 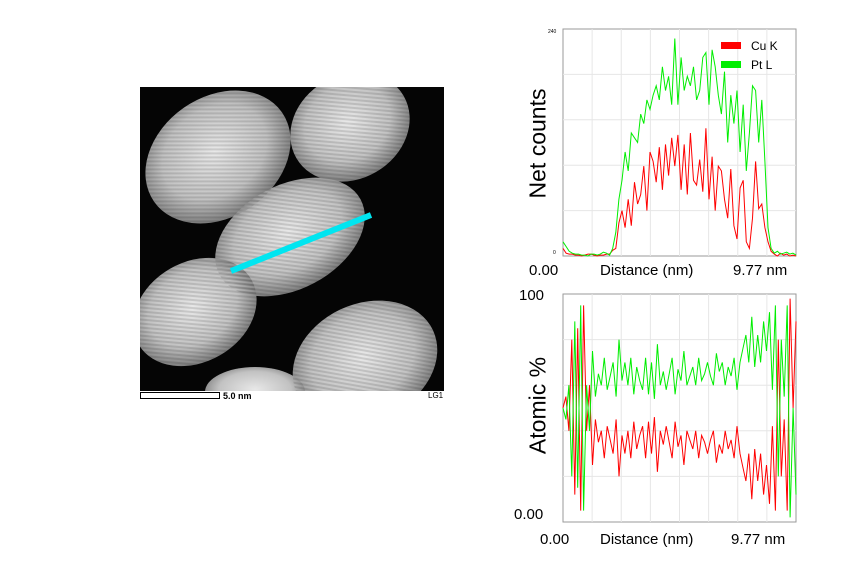 What do you see at coordinates (237, 396) in the screenshot?
I see `scale-bar-label: 5.0 nm` at bounding box center [237, 396].